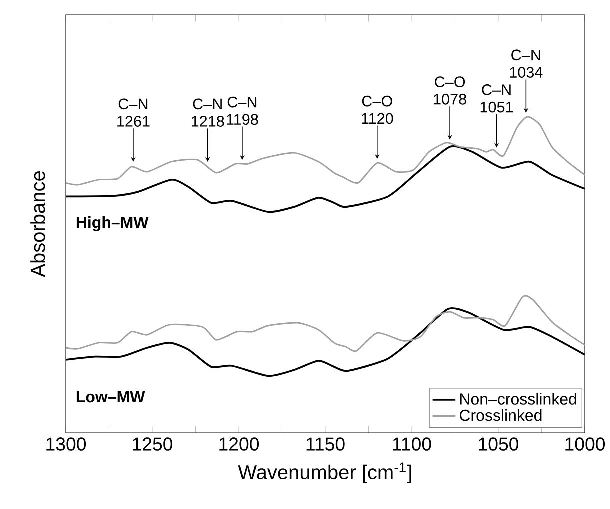 The height and width of the screenshot is (509, 610). What do you see at coordinates (378, 110) in the screenshot?
I see `annotation: C–O 1120` at bounding box center [378, 110].